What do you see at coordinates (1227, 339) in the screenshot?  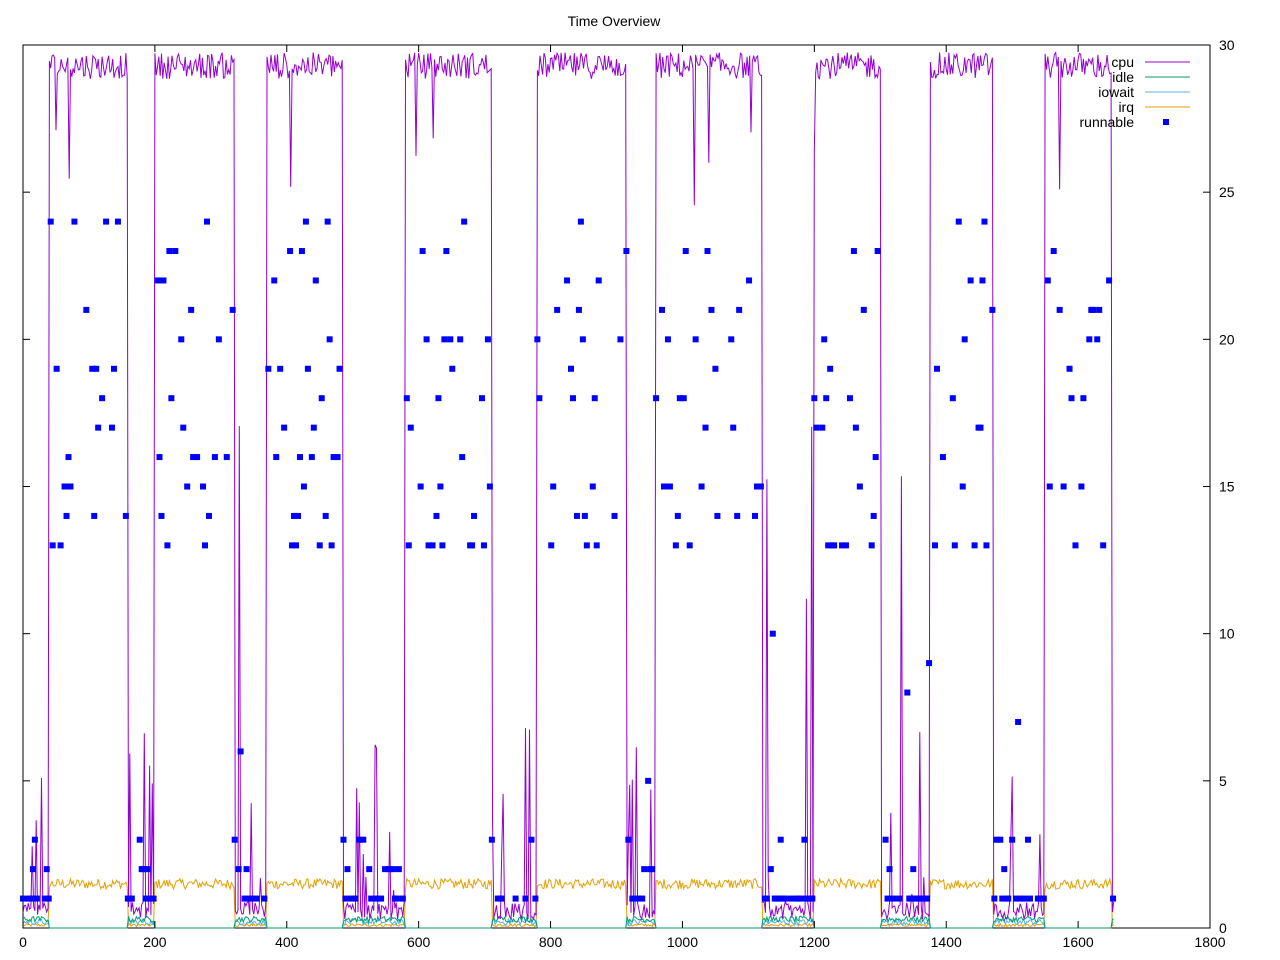 I see `y-tick-label: 20` at bounding box center [1227, 339].